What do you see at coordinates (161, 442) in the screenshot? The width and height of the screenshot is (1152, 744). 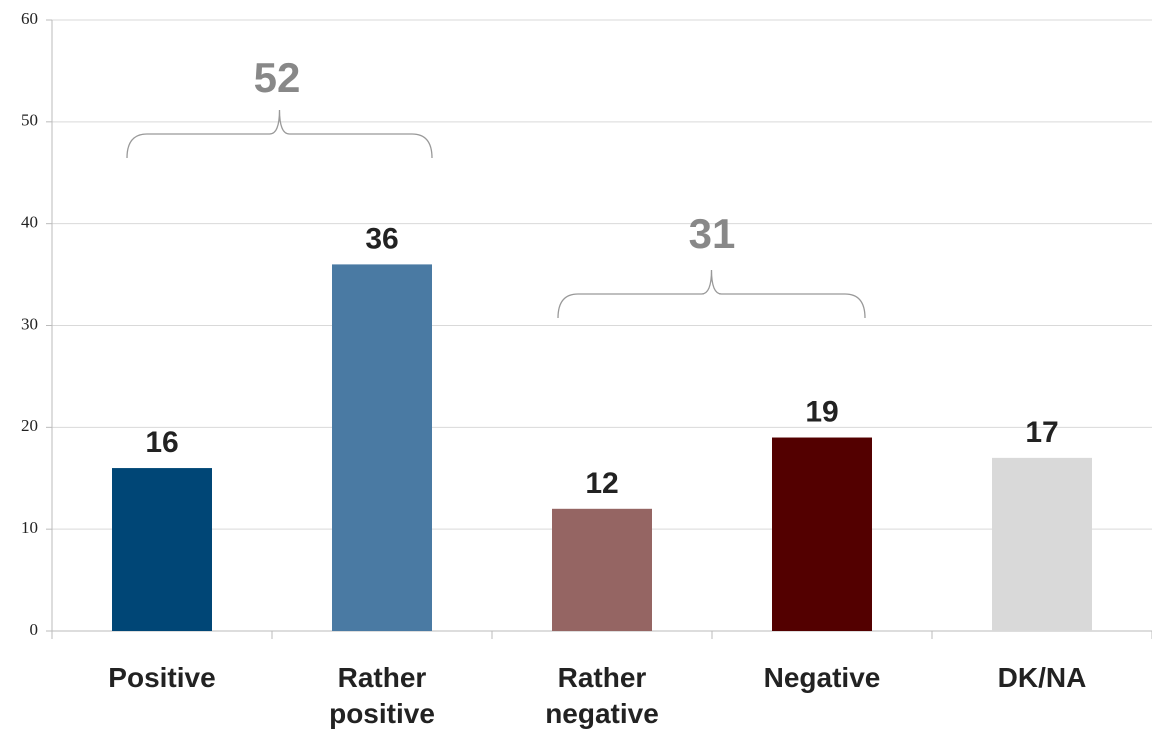 I see `value-label: 16` at bounding box center [161, 442].